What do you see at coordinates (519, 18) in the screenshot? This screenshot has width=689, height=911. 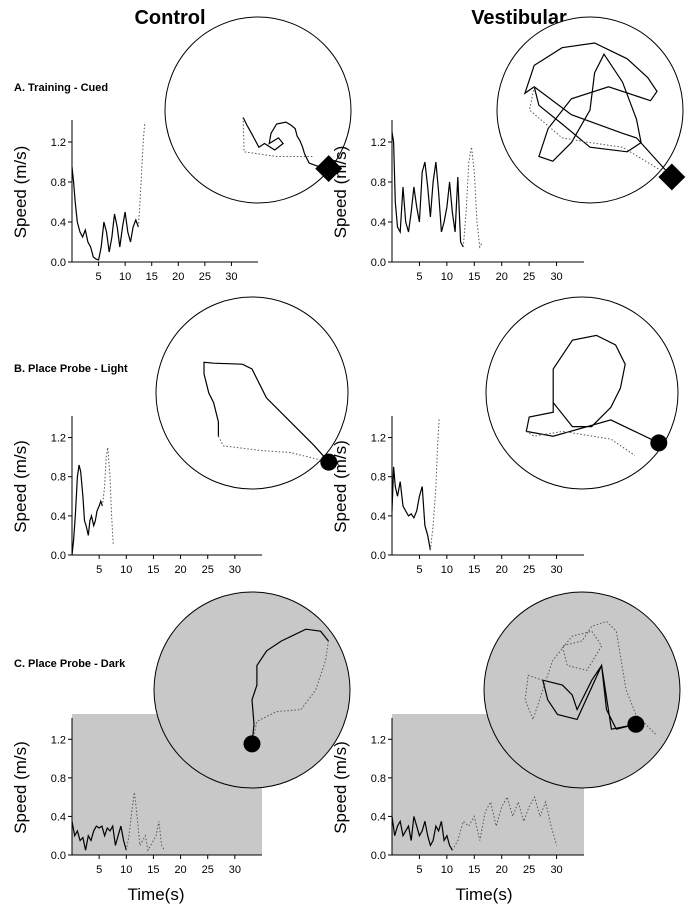 I see `column-title-vestibular: Vestibular` at bounding box center [519, 18].